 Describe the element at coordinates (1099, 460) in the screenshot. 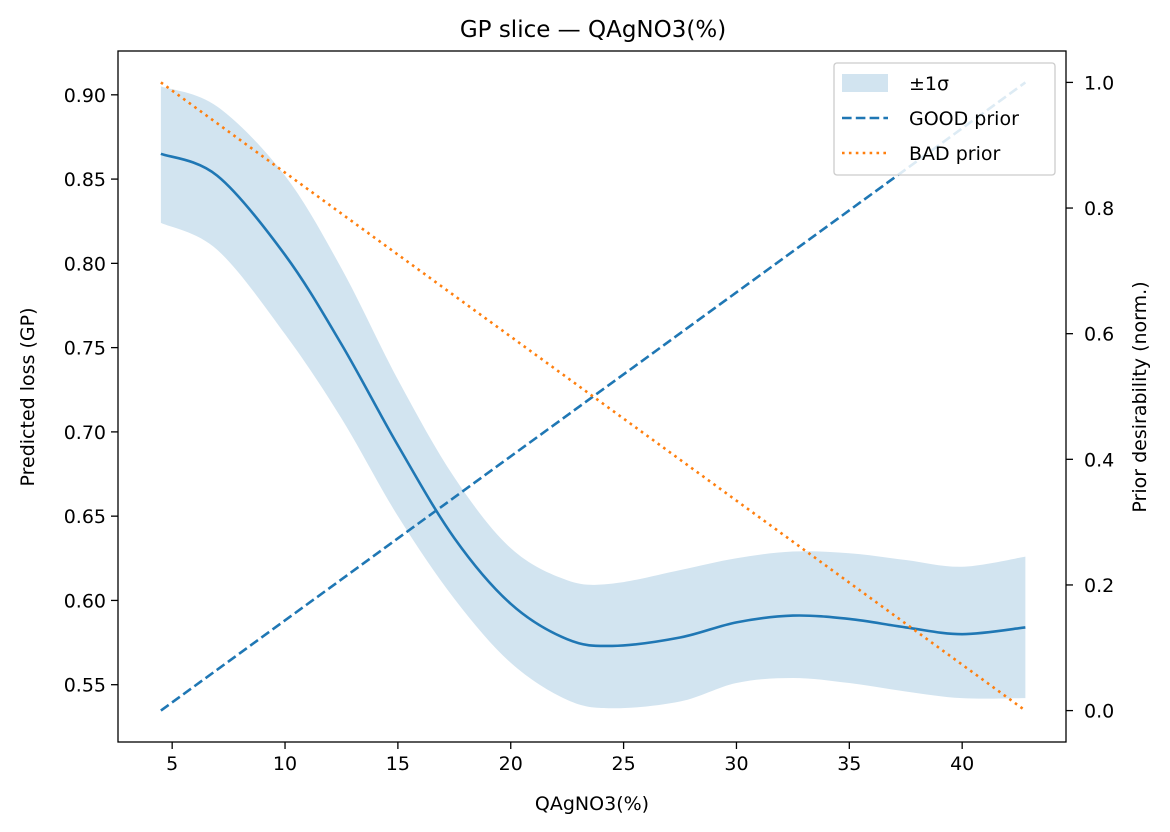

I see `y2-tick-label: 0.4` at that location.